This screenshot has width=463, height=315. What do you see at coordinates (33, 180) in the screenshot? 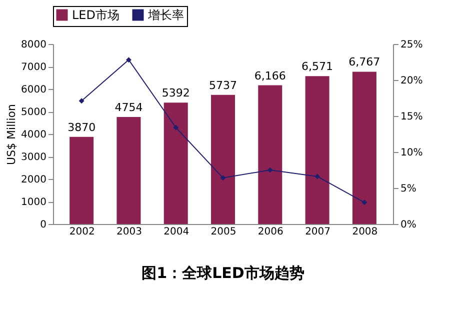
I see `y-tick-label: 2000` at bounding box center [33, 180].